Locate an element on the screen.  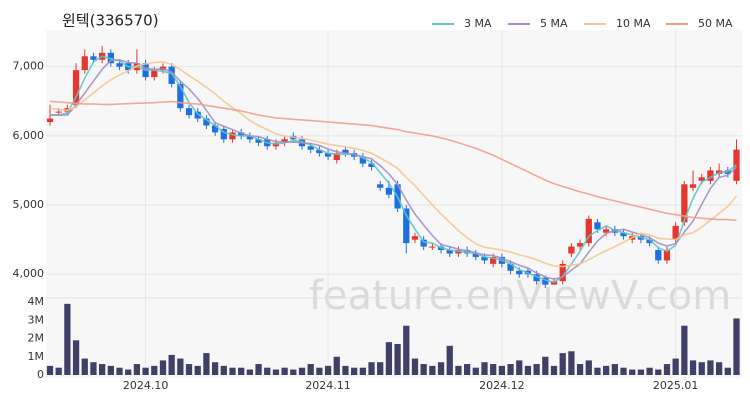
volume-tick-label: 1M is located at coordinates (36, 356).